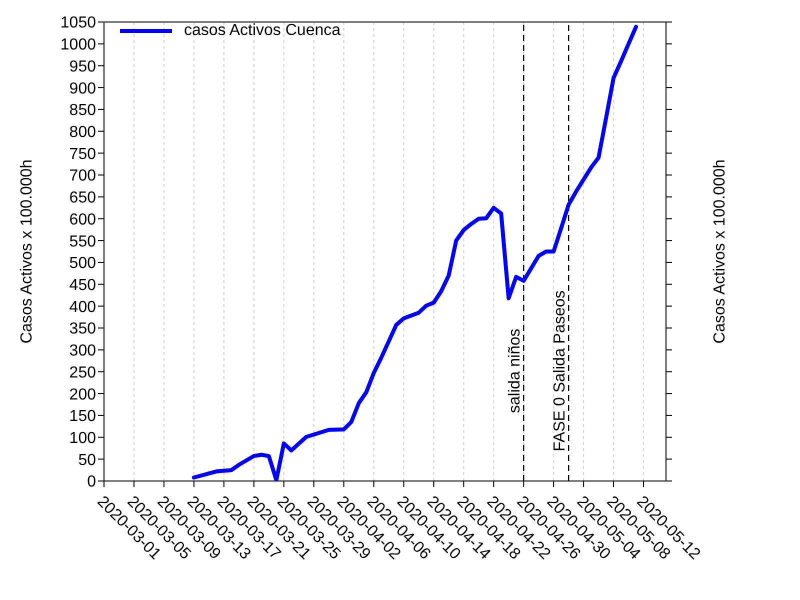 This screenshot has width=800, height=600. I want to click on y-axis-title: Casos Activos x 100.000h, so click(27, 251).